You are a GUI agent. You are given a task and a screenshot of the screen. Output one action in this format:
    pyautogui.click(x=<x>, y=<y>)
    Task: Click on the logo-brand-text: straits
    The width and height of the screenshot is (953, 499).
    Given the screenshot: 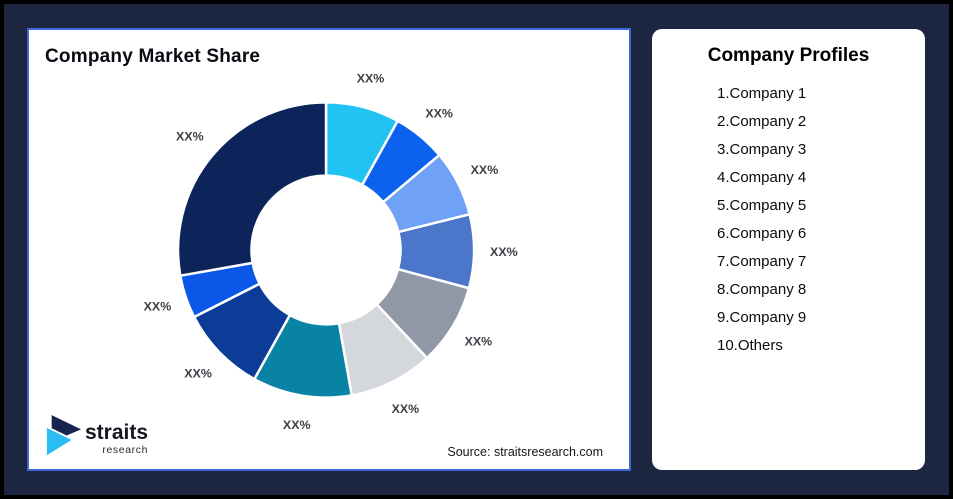 What is the action you would take?
    pyautogui.click(x=117, y=432)
    